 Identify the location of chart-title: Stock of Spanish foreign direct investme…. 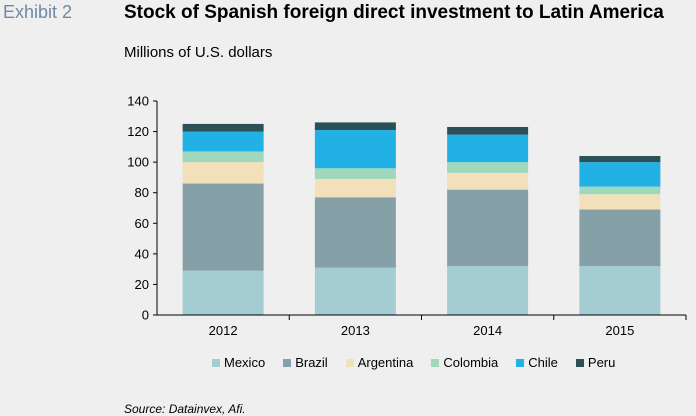
(394, 12).